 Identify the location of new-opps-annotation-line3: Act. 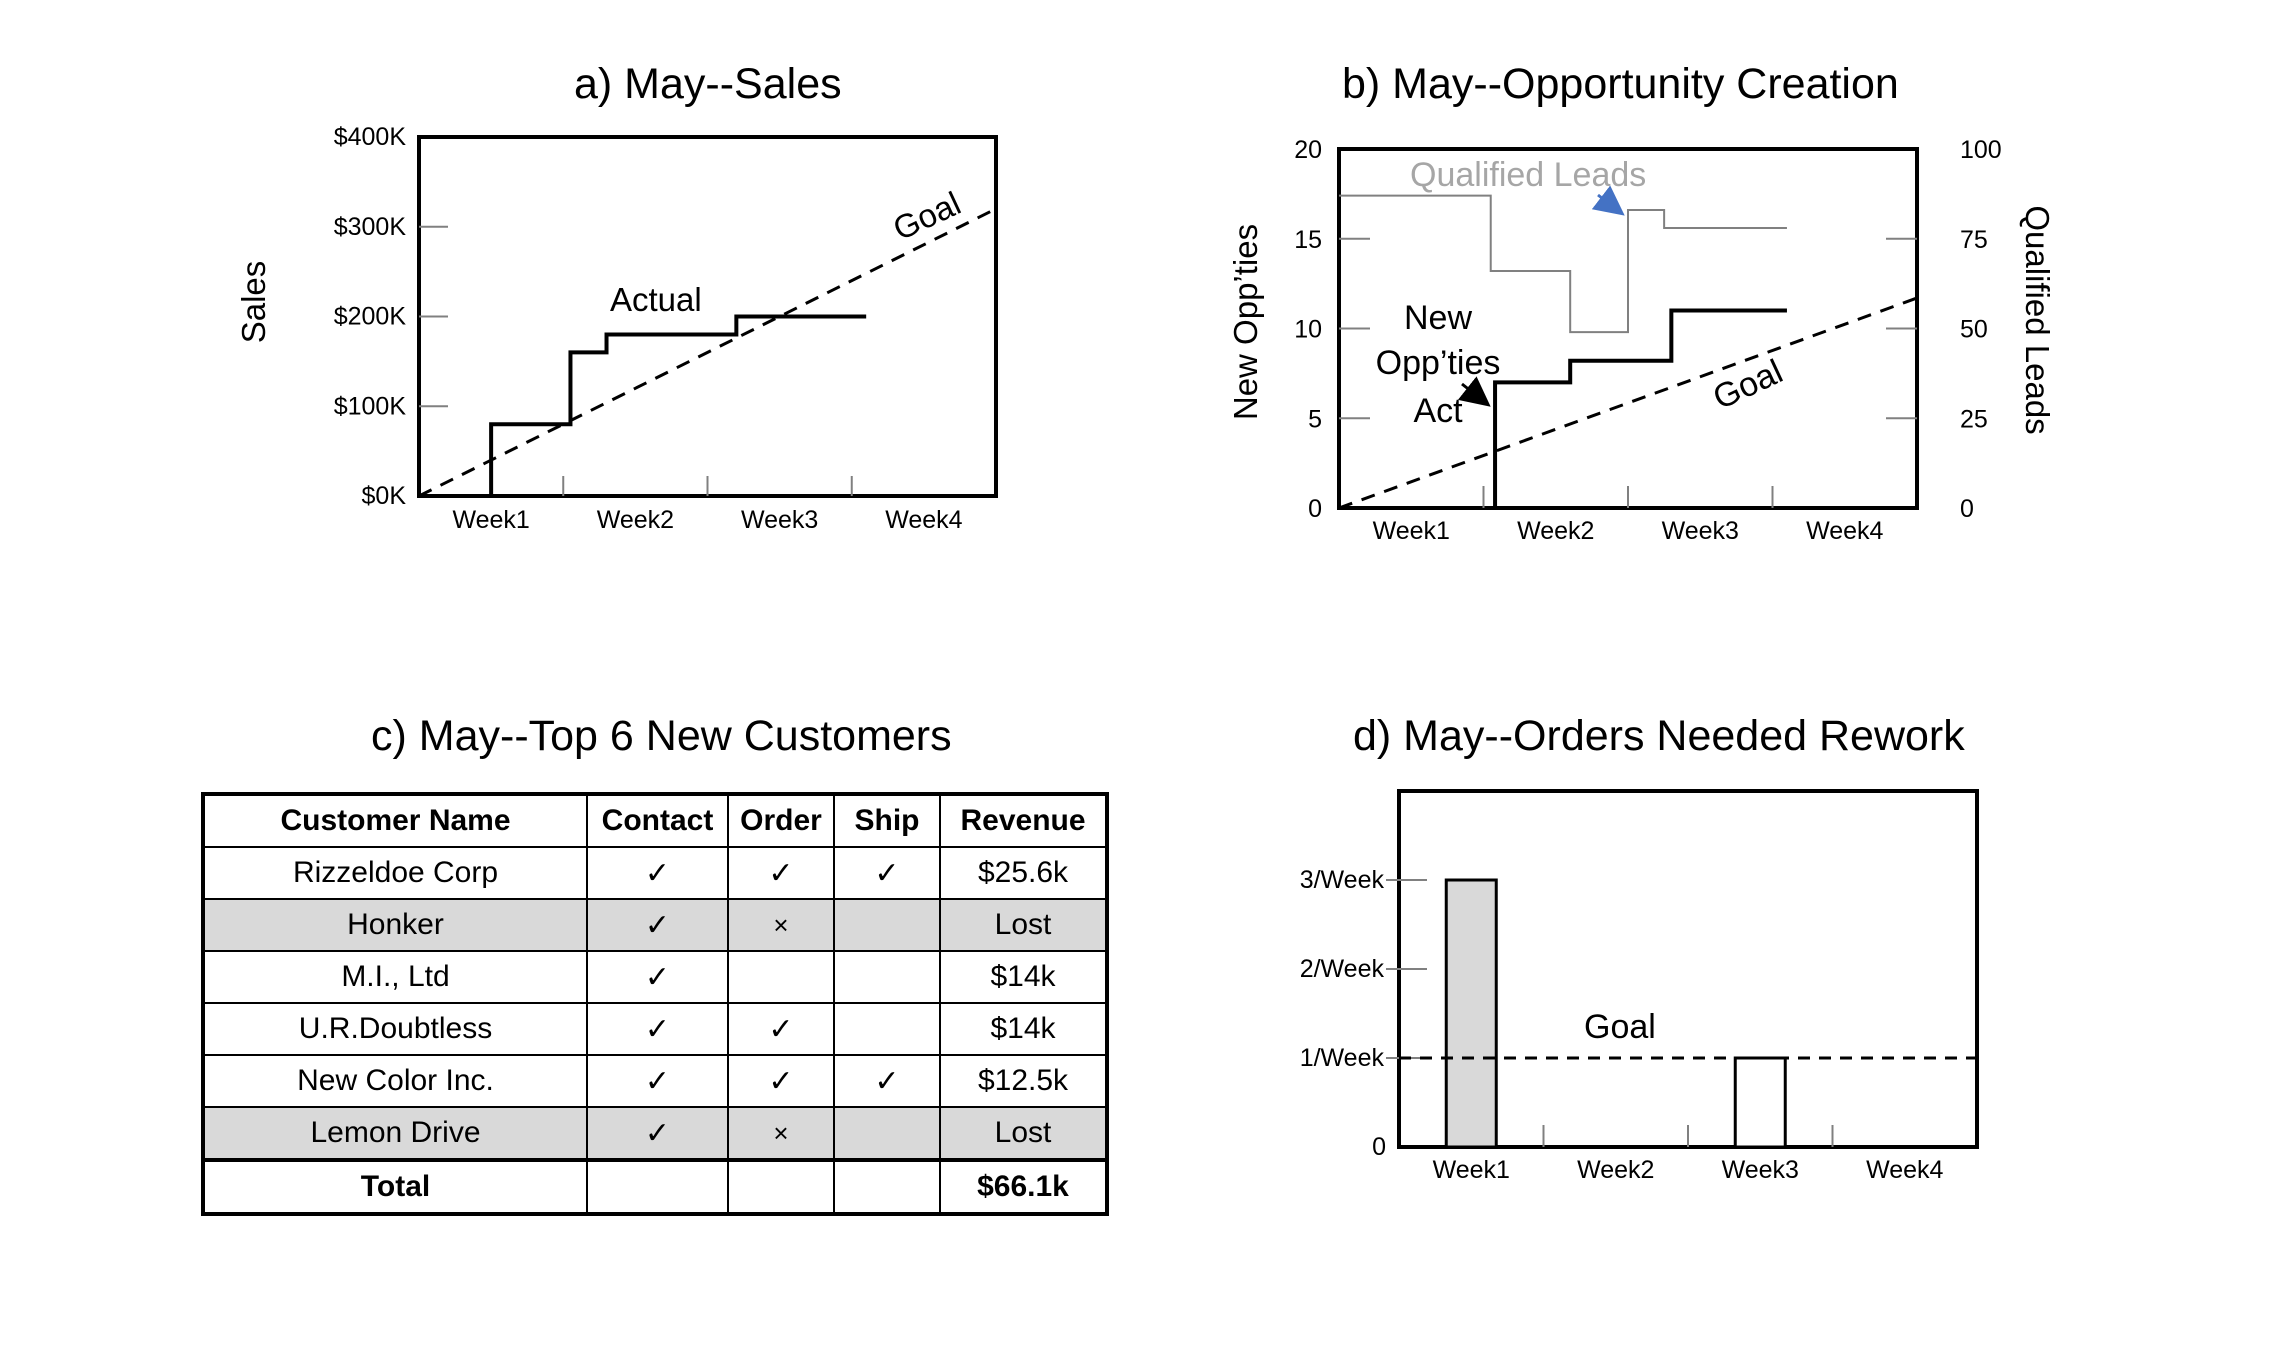
(1438, 411).